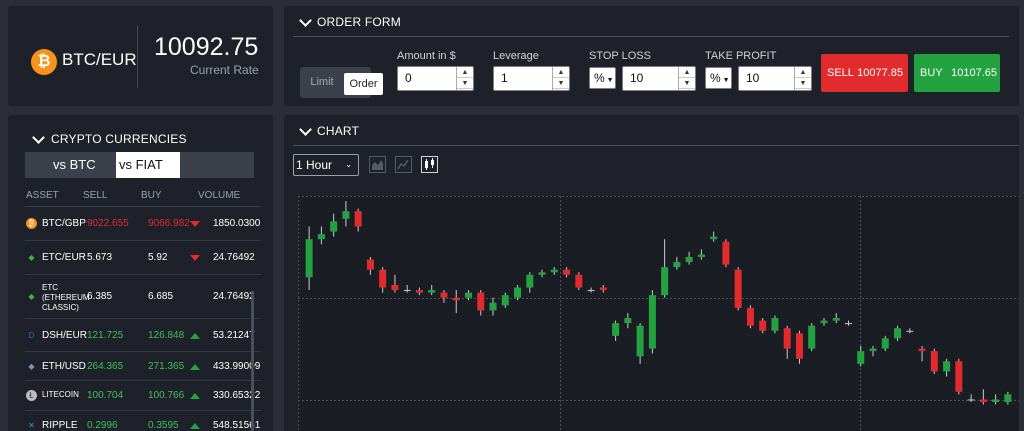 This screenshot has width=1024, height=431. What do you see at coordinates (163, 425) in the screenshot?
I see `buy-price: 0.3595` at bounding box center [163, 425].